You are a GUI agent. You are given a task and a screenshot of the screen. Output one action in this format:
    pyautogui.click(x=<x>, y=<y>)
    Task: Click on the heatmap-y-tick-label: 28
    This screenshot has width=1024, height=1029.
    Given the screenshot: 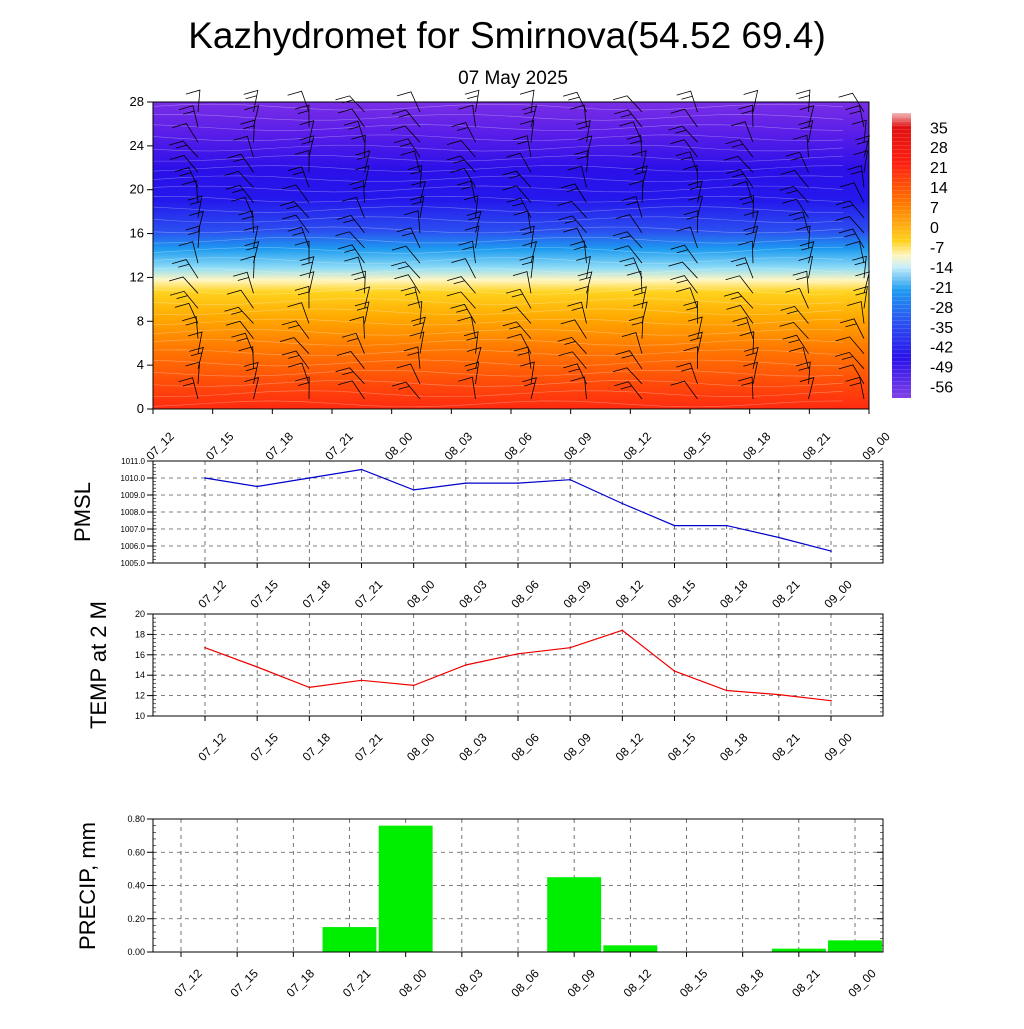 What is the action you would take?
    pyautogui.click(x=137, y=101)
    